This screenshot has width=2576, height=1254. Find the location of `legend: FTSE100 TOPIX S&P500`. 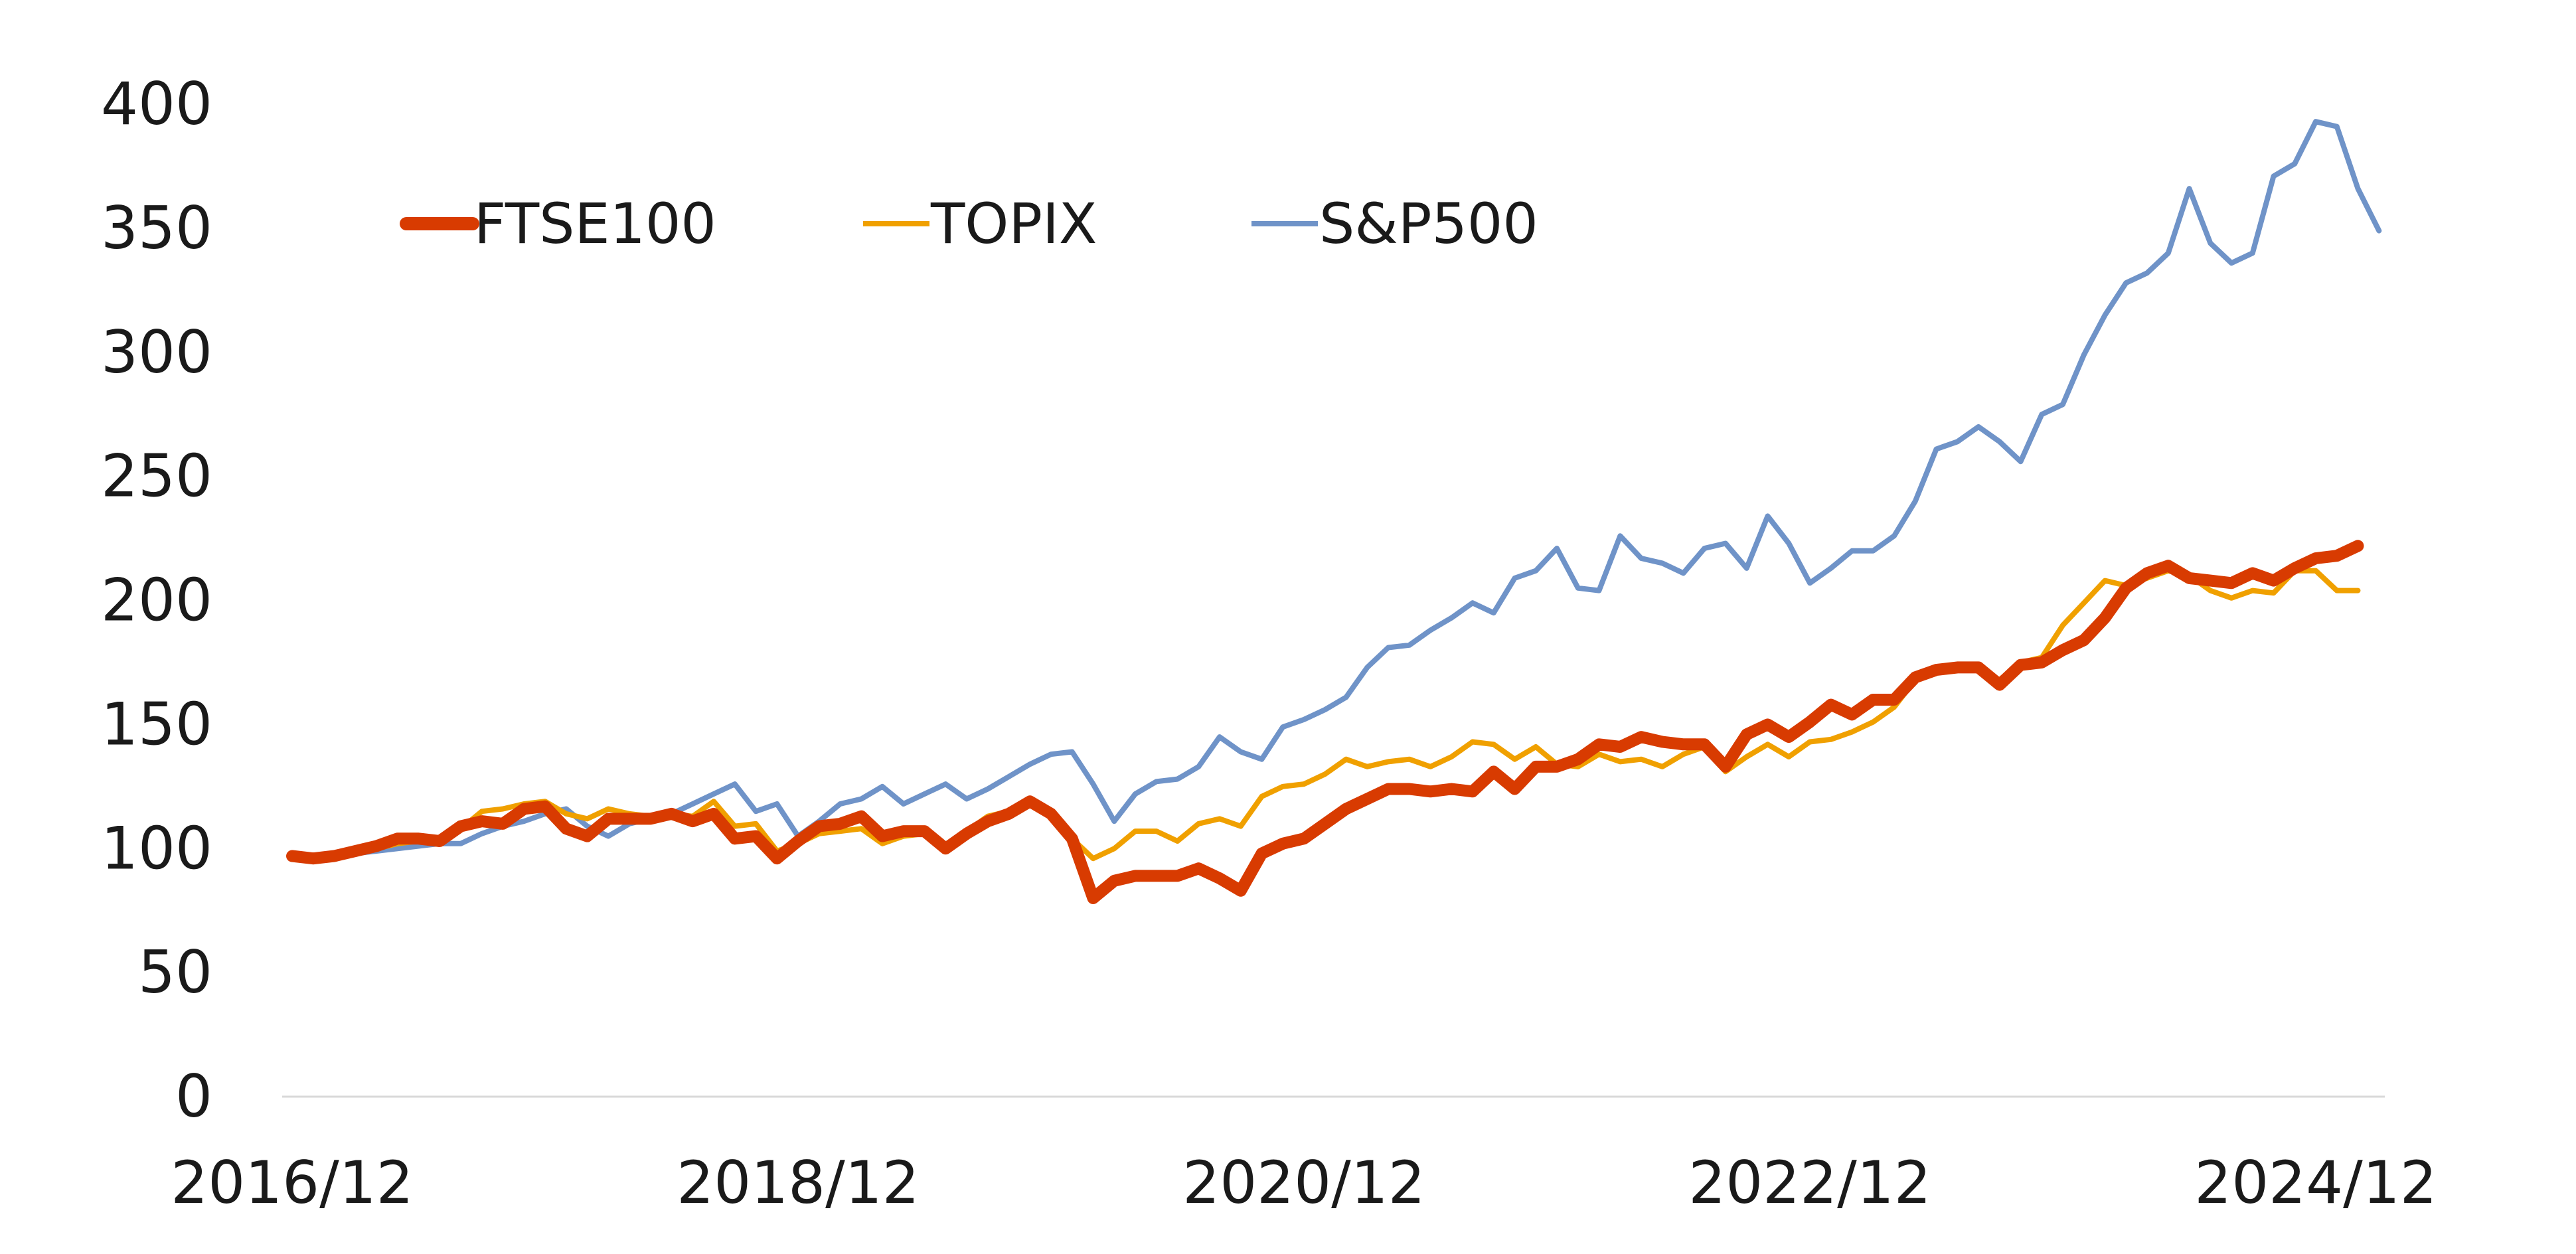

legend: FTSE100 TOPIX S&P500 is located at coordinates (969, 223).